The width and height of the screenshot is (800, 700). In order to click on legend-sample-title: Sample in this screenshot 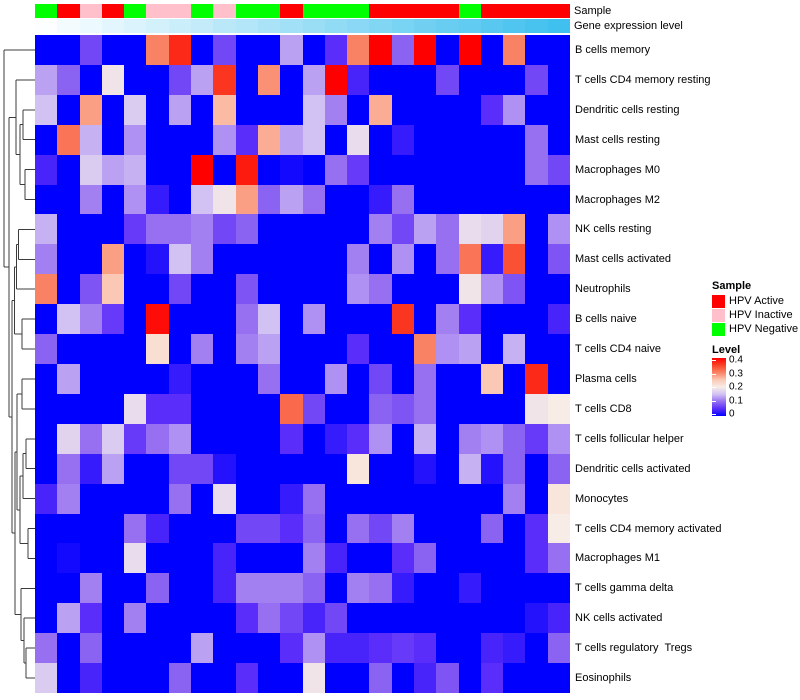, I will do `click(732, 286)`.